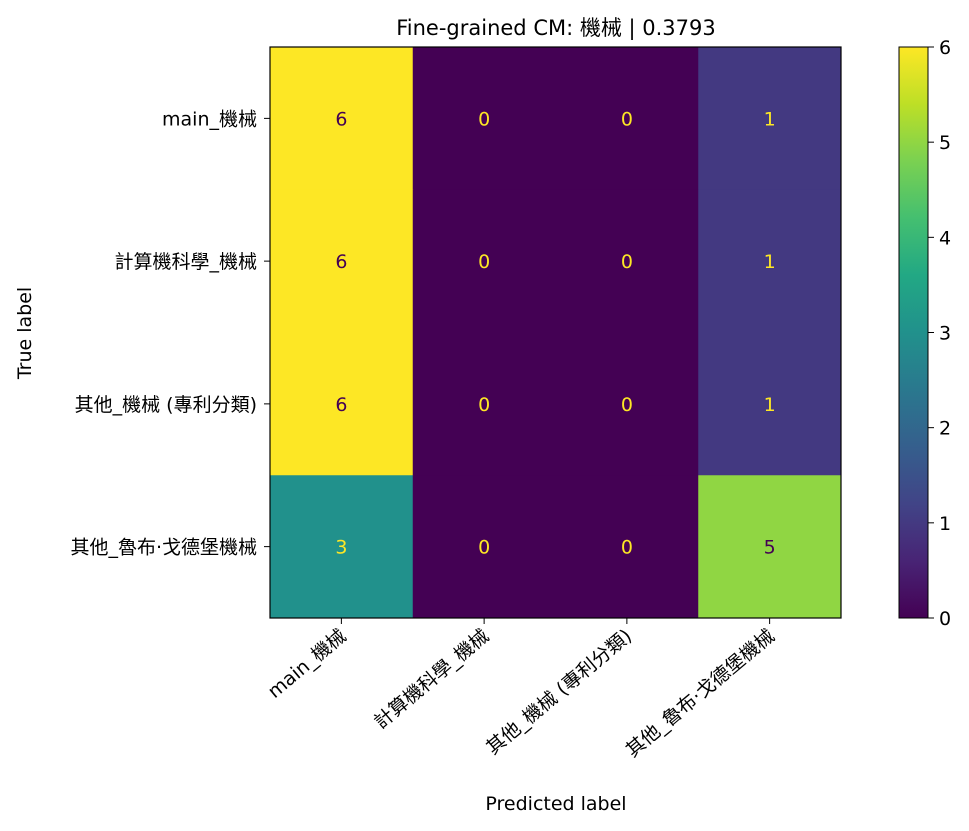 Image resolution: width=969 pixels, height=831 pixels. I want to click on colorbar: 0 1 2 3 4 5 6, so click(924, 333).